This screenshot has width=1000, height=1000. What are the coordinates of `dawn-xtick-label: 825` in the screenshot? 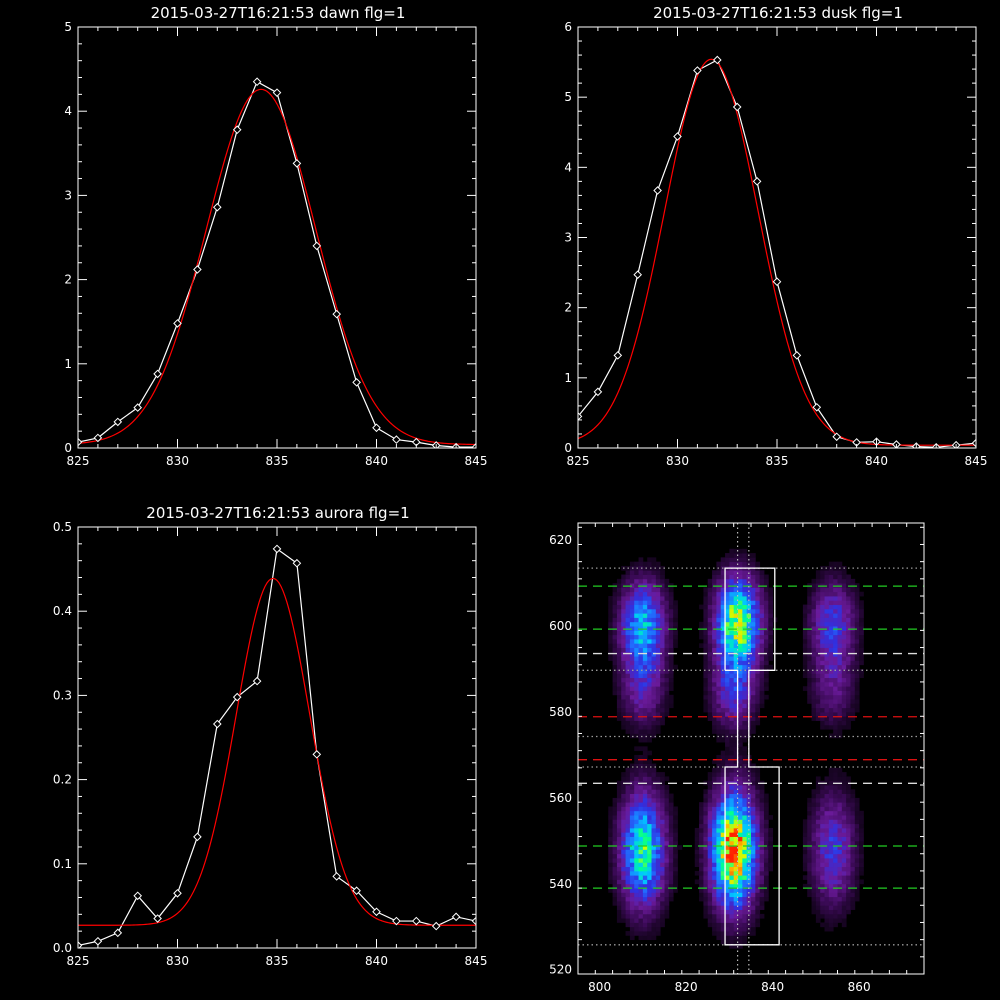 It's located at (78, 461).